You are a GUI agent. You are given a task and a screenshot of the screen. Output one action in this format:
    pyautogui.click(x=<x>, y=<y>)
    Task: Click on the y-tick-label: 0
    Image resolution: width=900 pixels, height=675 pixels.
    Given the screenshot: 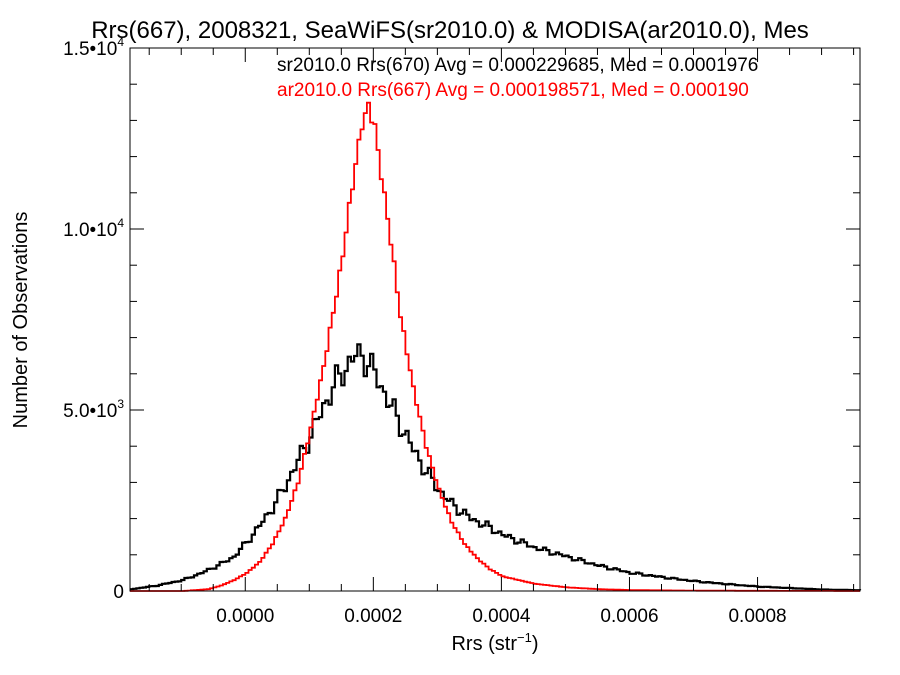 What is the action you would take?
    pyautogui.click(x=118, y=592)
    